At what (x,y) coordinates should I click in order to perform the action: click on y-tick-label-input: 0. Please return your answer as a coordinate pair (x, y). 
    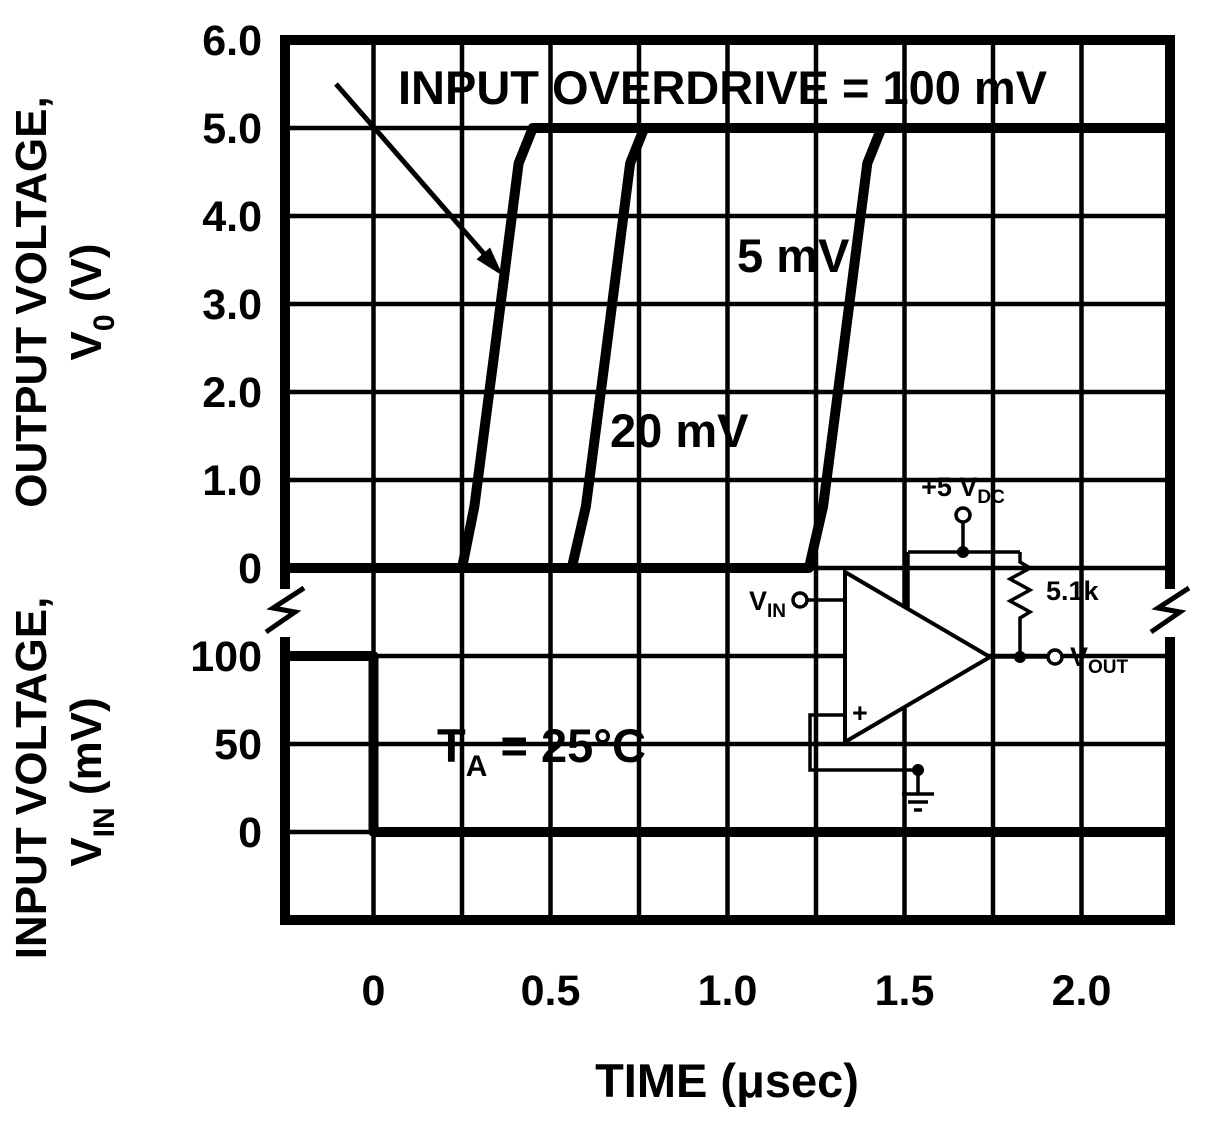
    Looking at the image, I should click on (250, 833).